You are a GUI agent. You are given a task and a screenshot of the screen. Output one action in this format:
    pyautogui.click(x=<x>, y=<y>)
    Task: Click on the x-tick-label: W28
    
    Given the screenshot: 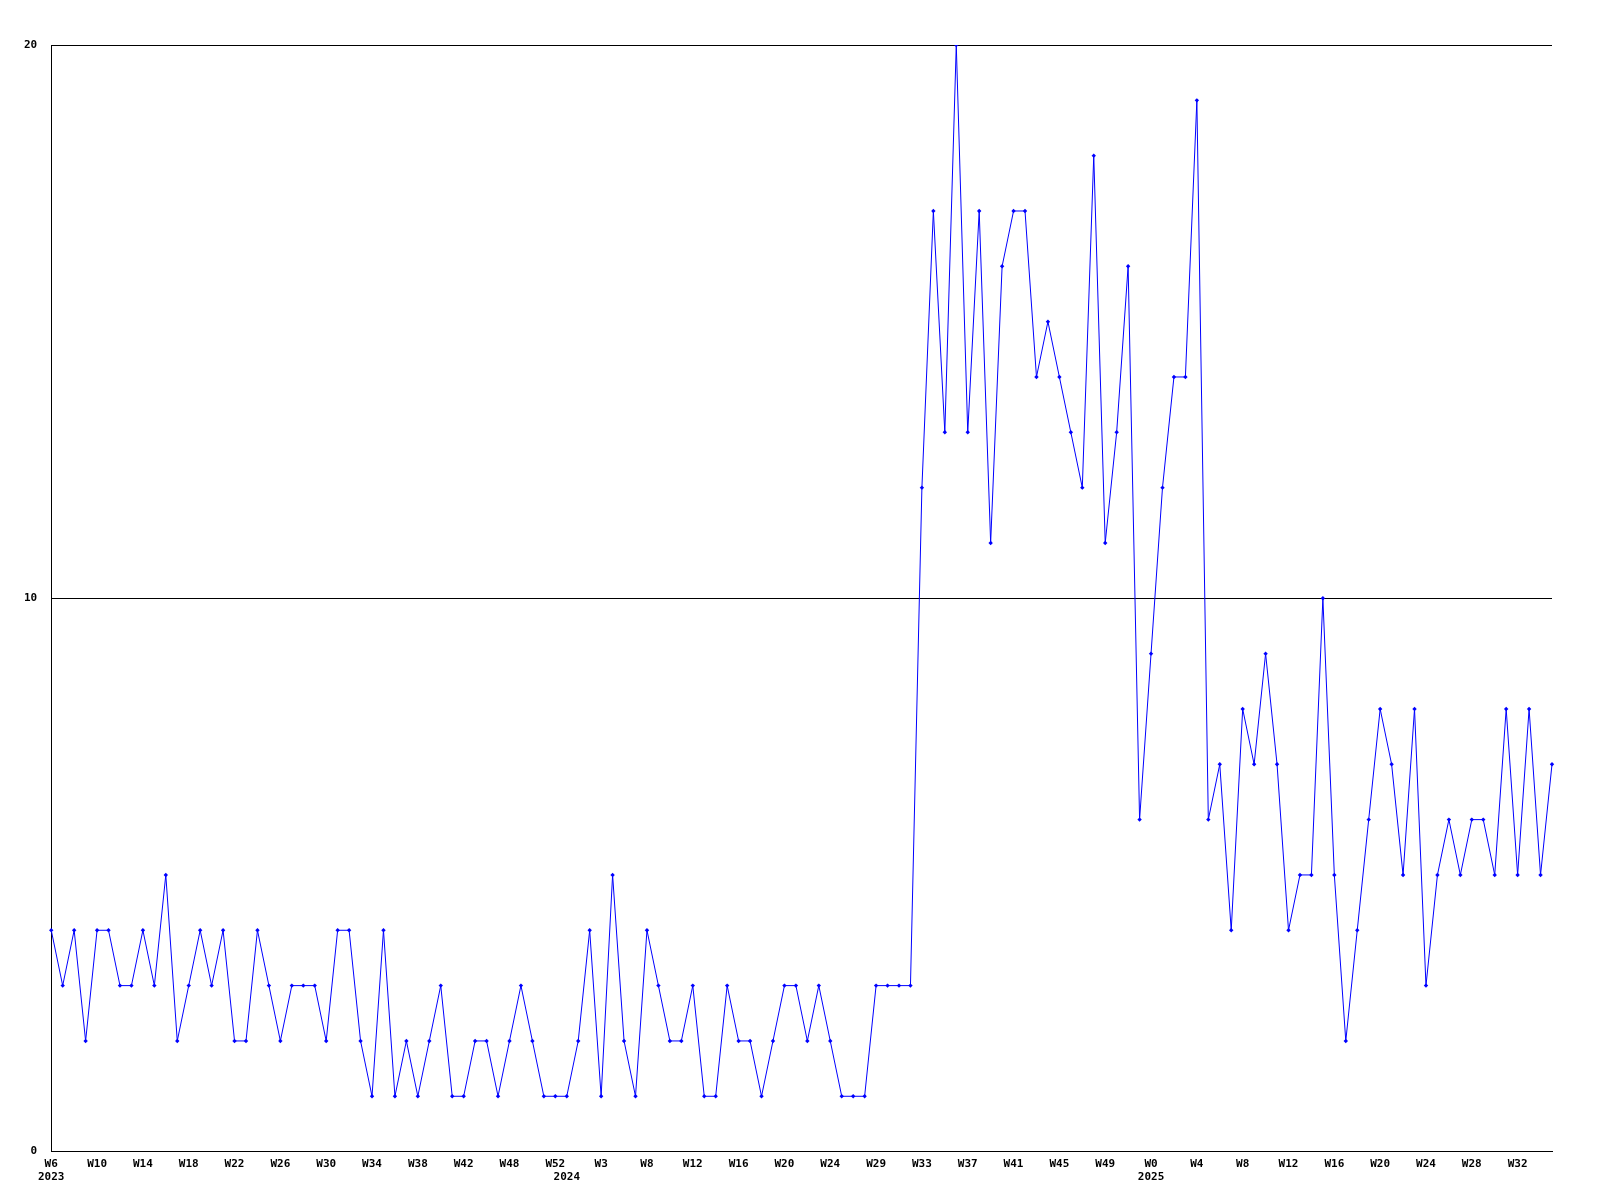 What is the action you would take?
    pyautogui.click(x=1471, y=1164)
    